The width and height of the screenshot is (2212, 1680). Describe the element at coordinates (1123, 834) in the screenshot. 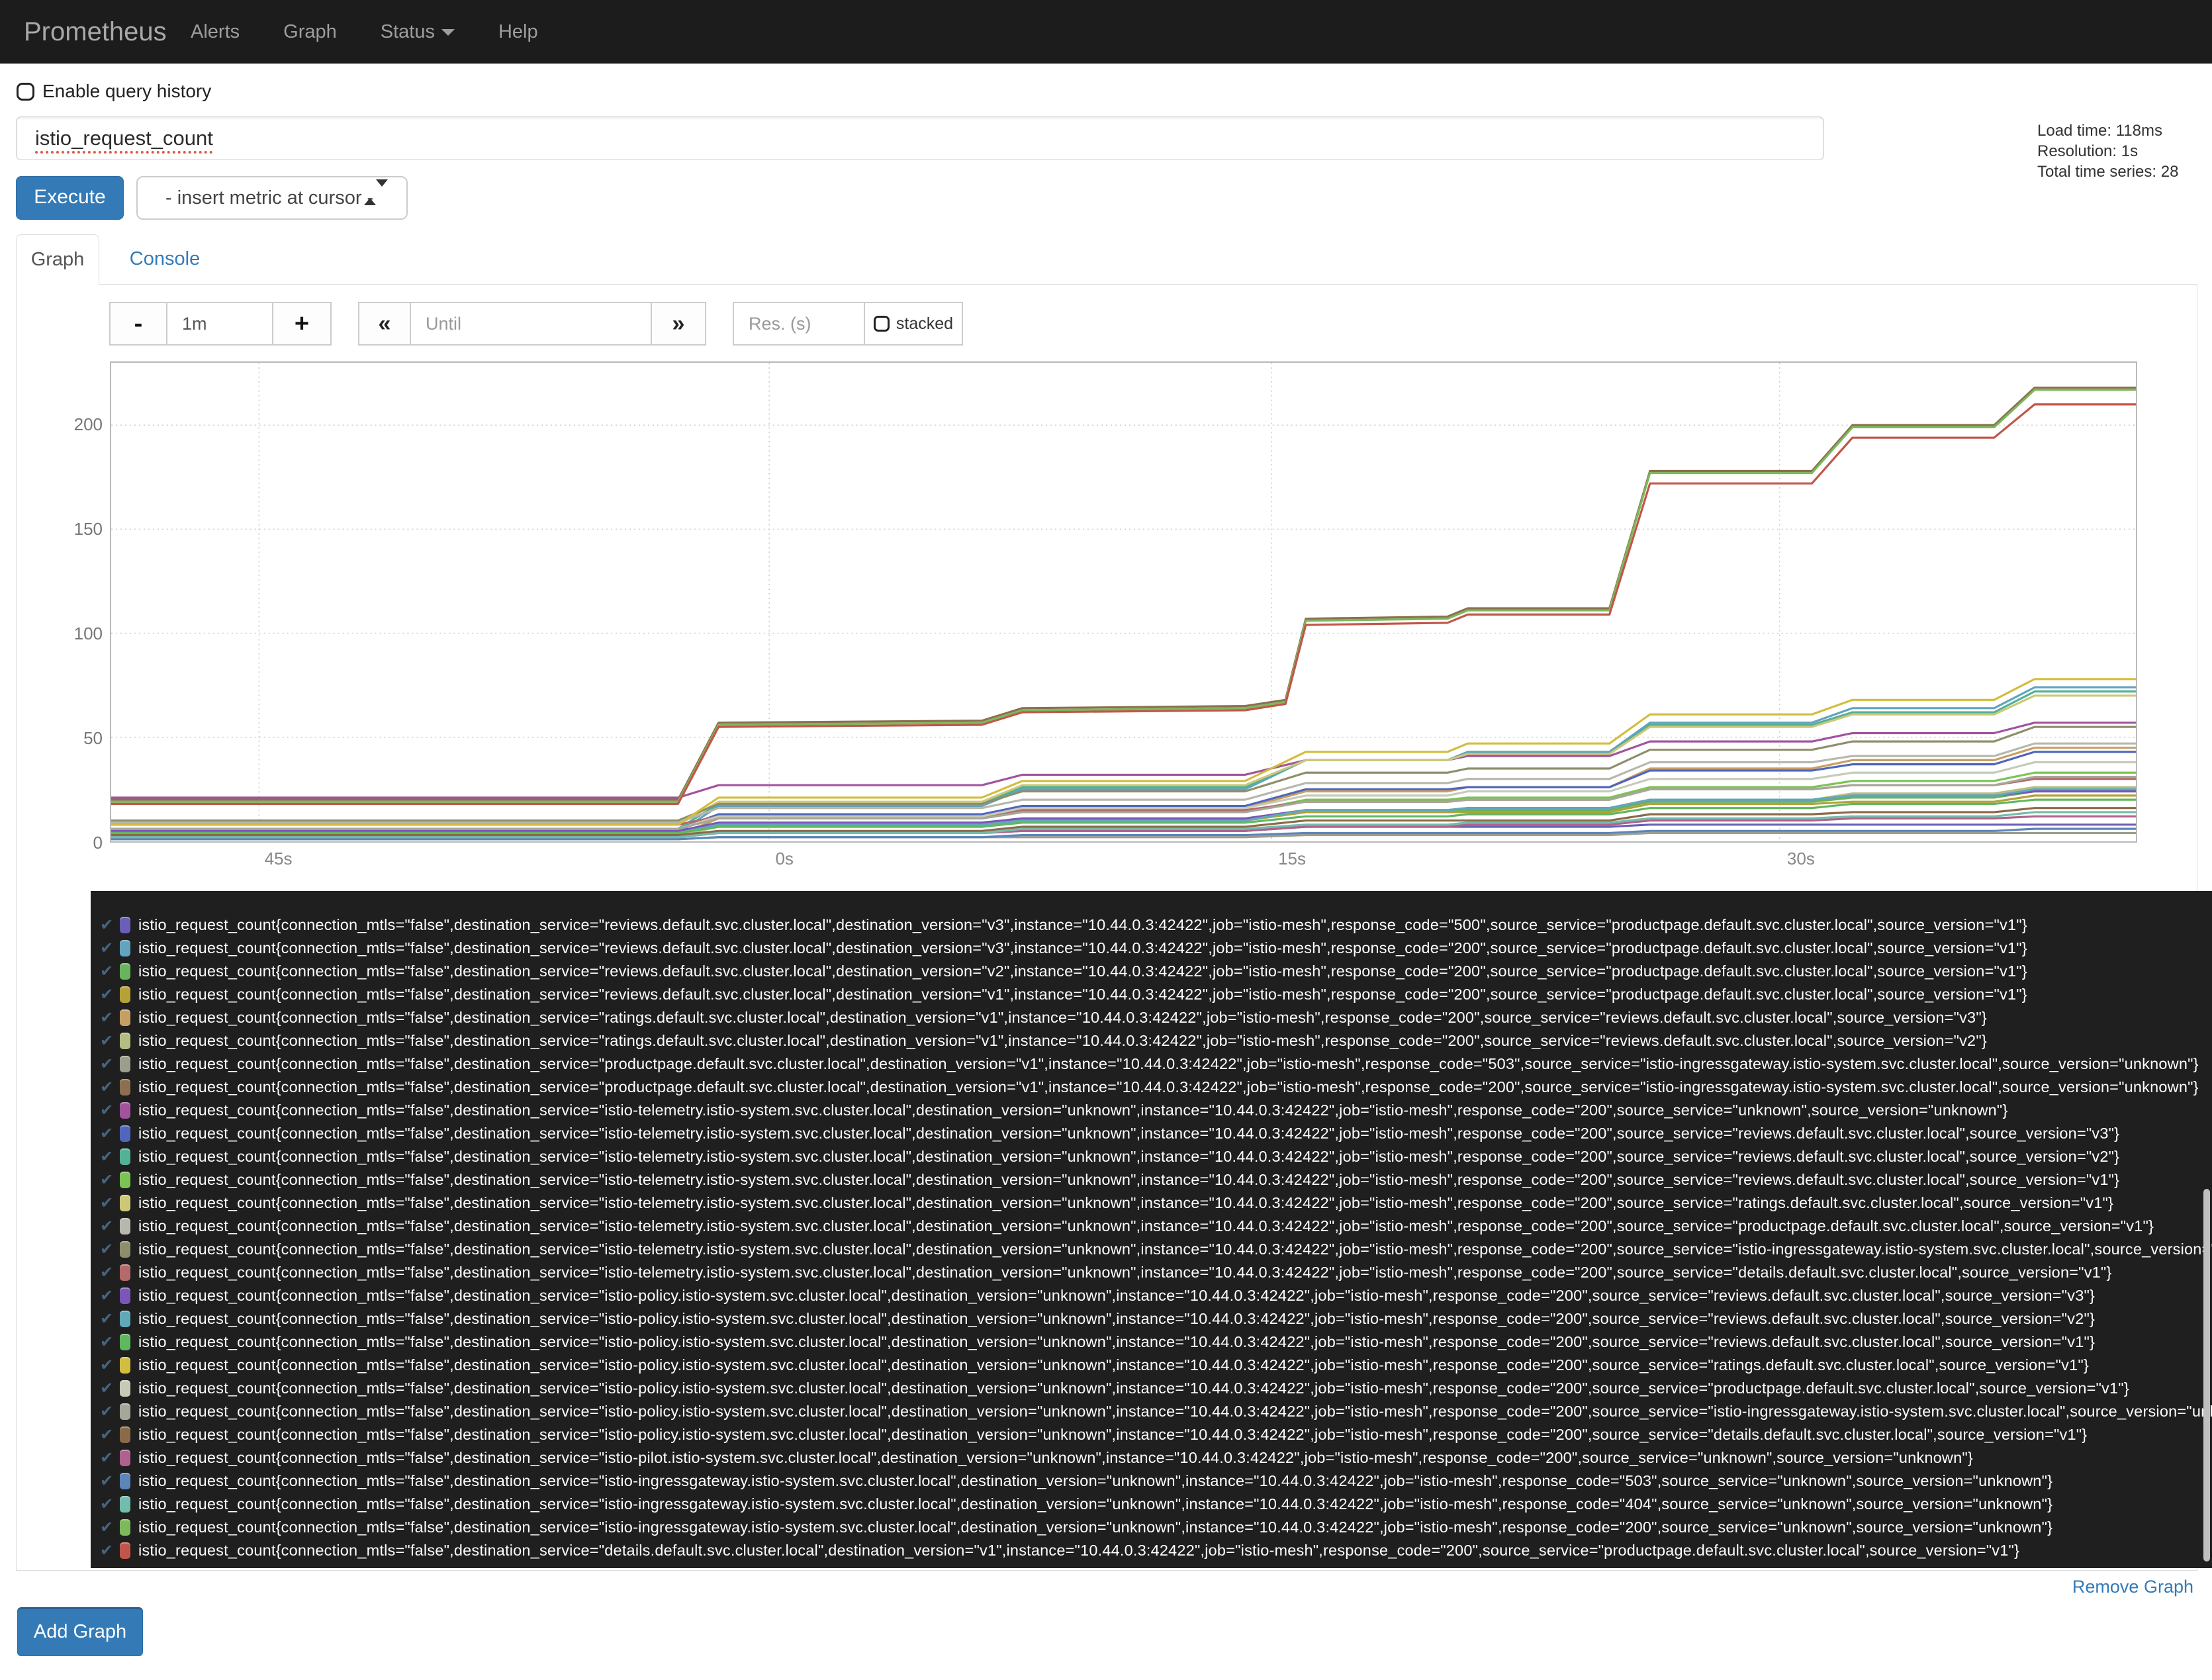

I see `series-line-ingressgateway-503-from-unknown` at that location.